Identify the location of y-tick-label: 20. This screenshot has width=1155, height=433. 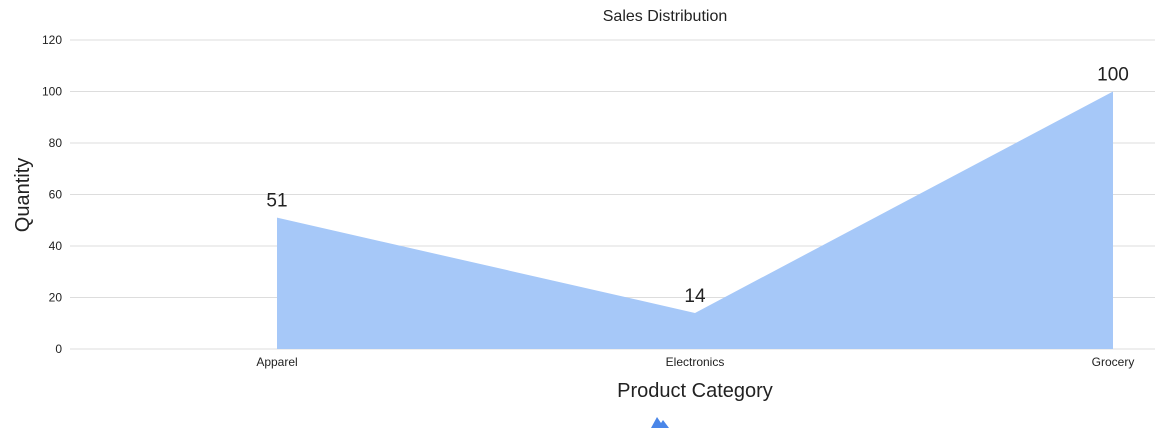
(56, 298).